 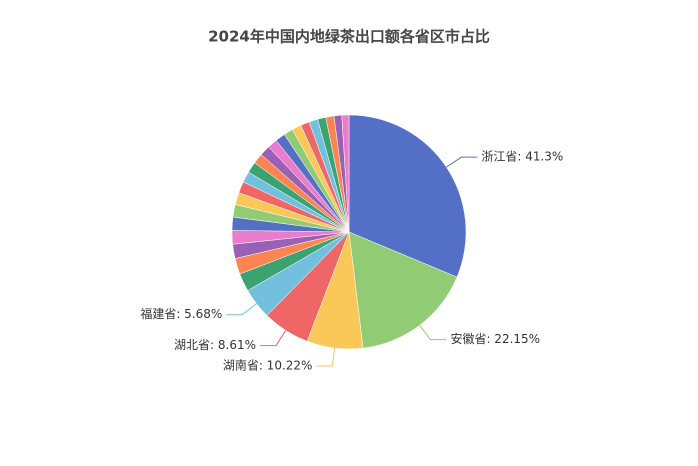 I want to click on chart-title: 2024年中国内地绿茶出口额各省区市占比, so click(x=349, y=37).